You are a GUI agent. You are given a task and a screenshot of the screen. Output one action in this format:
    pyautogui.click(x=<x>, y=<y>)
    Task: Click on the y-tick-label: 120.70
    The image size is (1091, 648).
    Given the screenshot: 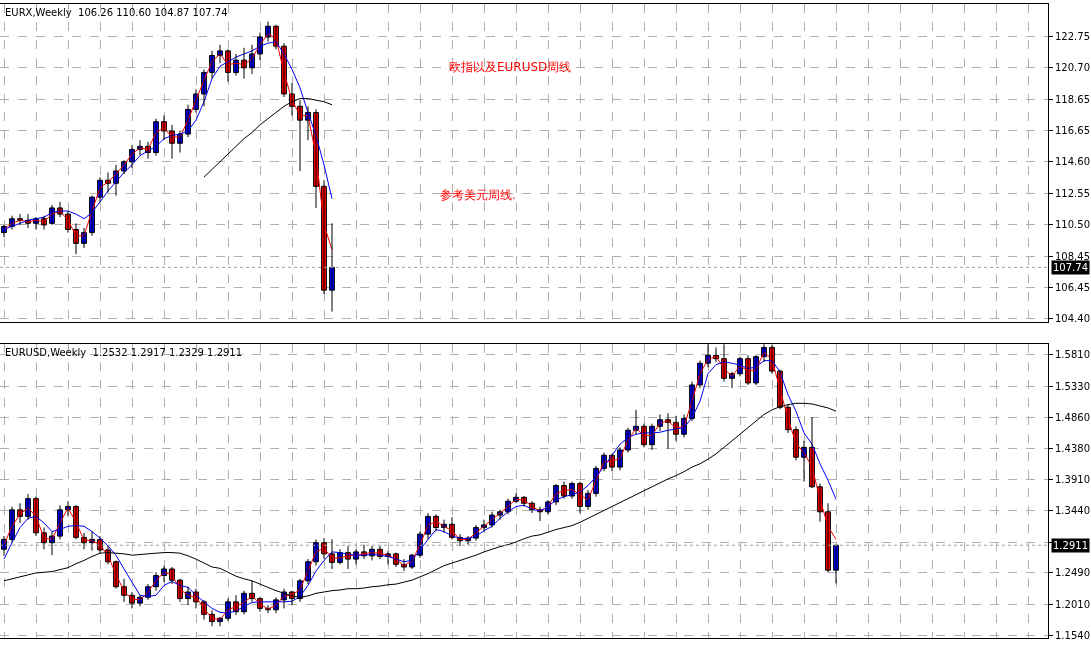 What is the action you would take?
    pyautogui.click(x=1072, y=68)
    